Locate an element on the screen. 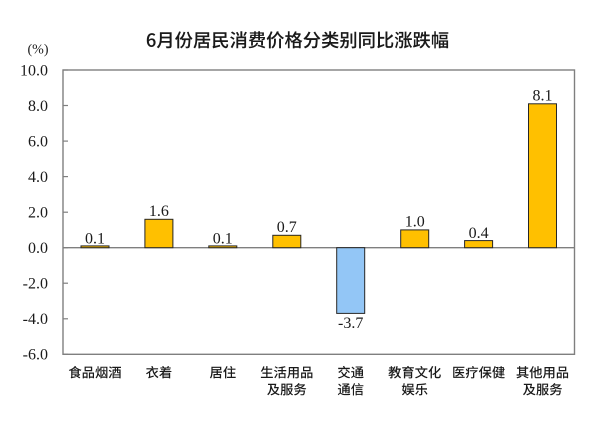 This screenshot has height=431, width=600. svg-text: 8.1 is located at coordinates (543, 95).